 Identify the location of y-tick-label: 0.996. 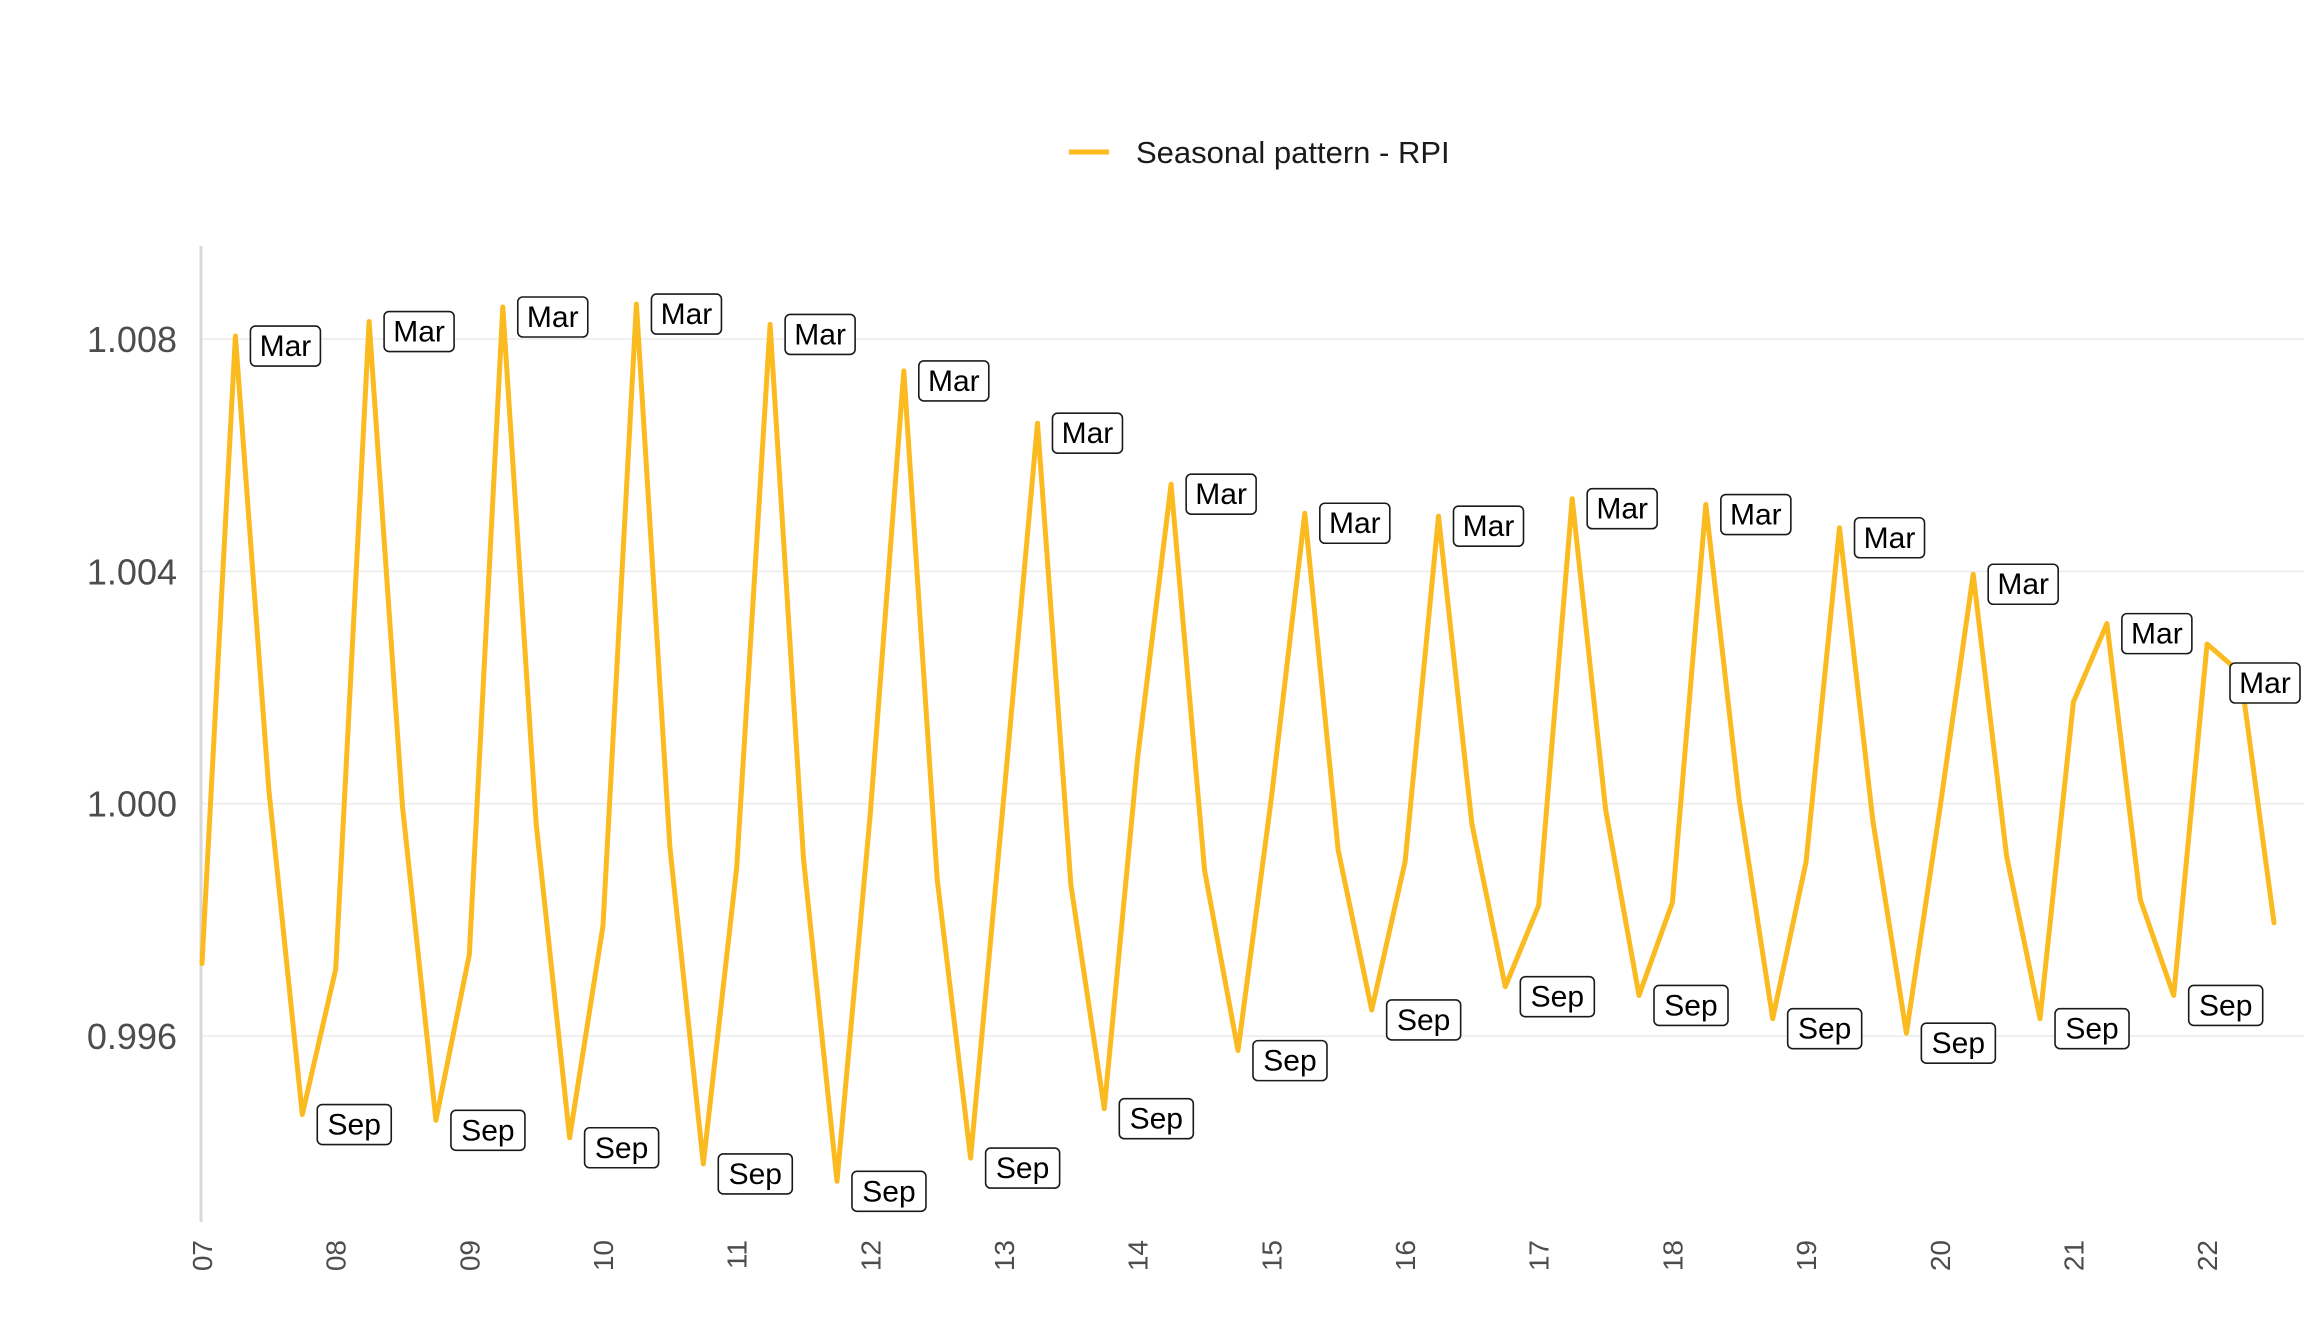
(132, 1036).